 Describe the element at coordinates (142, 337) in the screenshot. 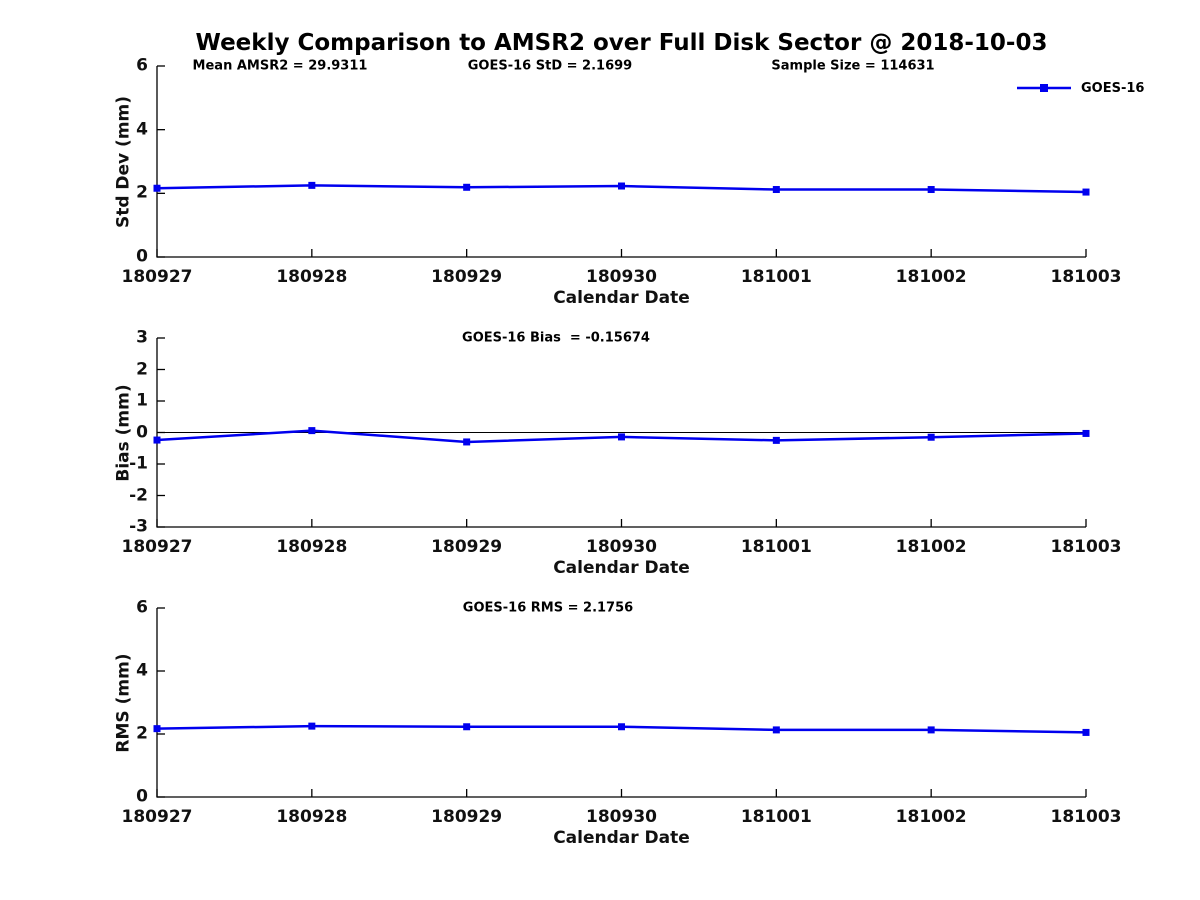

I see `y-tick-label: 3` at that location.